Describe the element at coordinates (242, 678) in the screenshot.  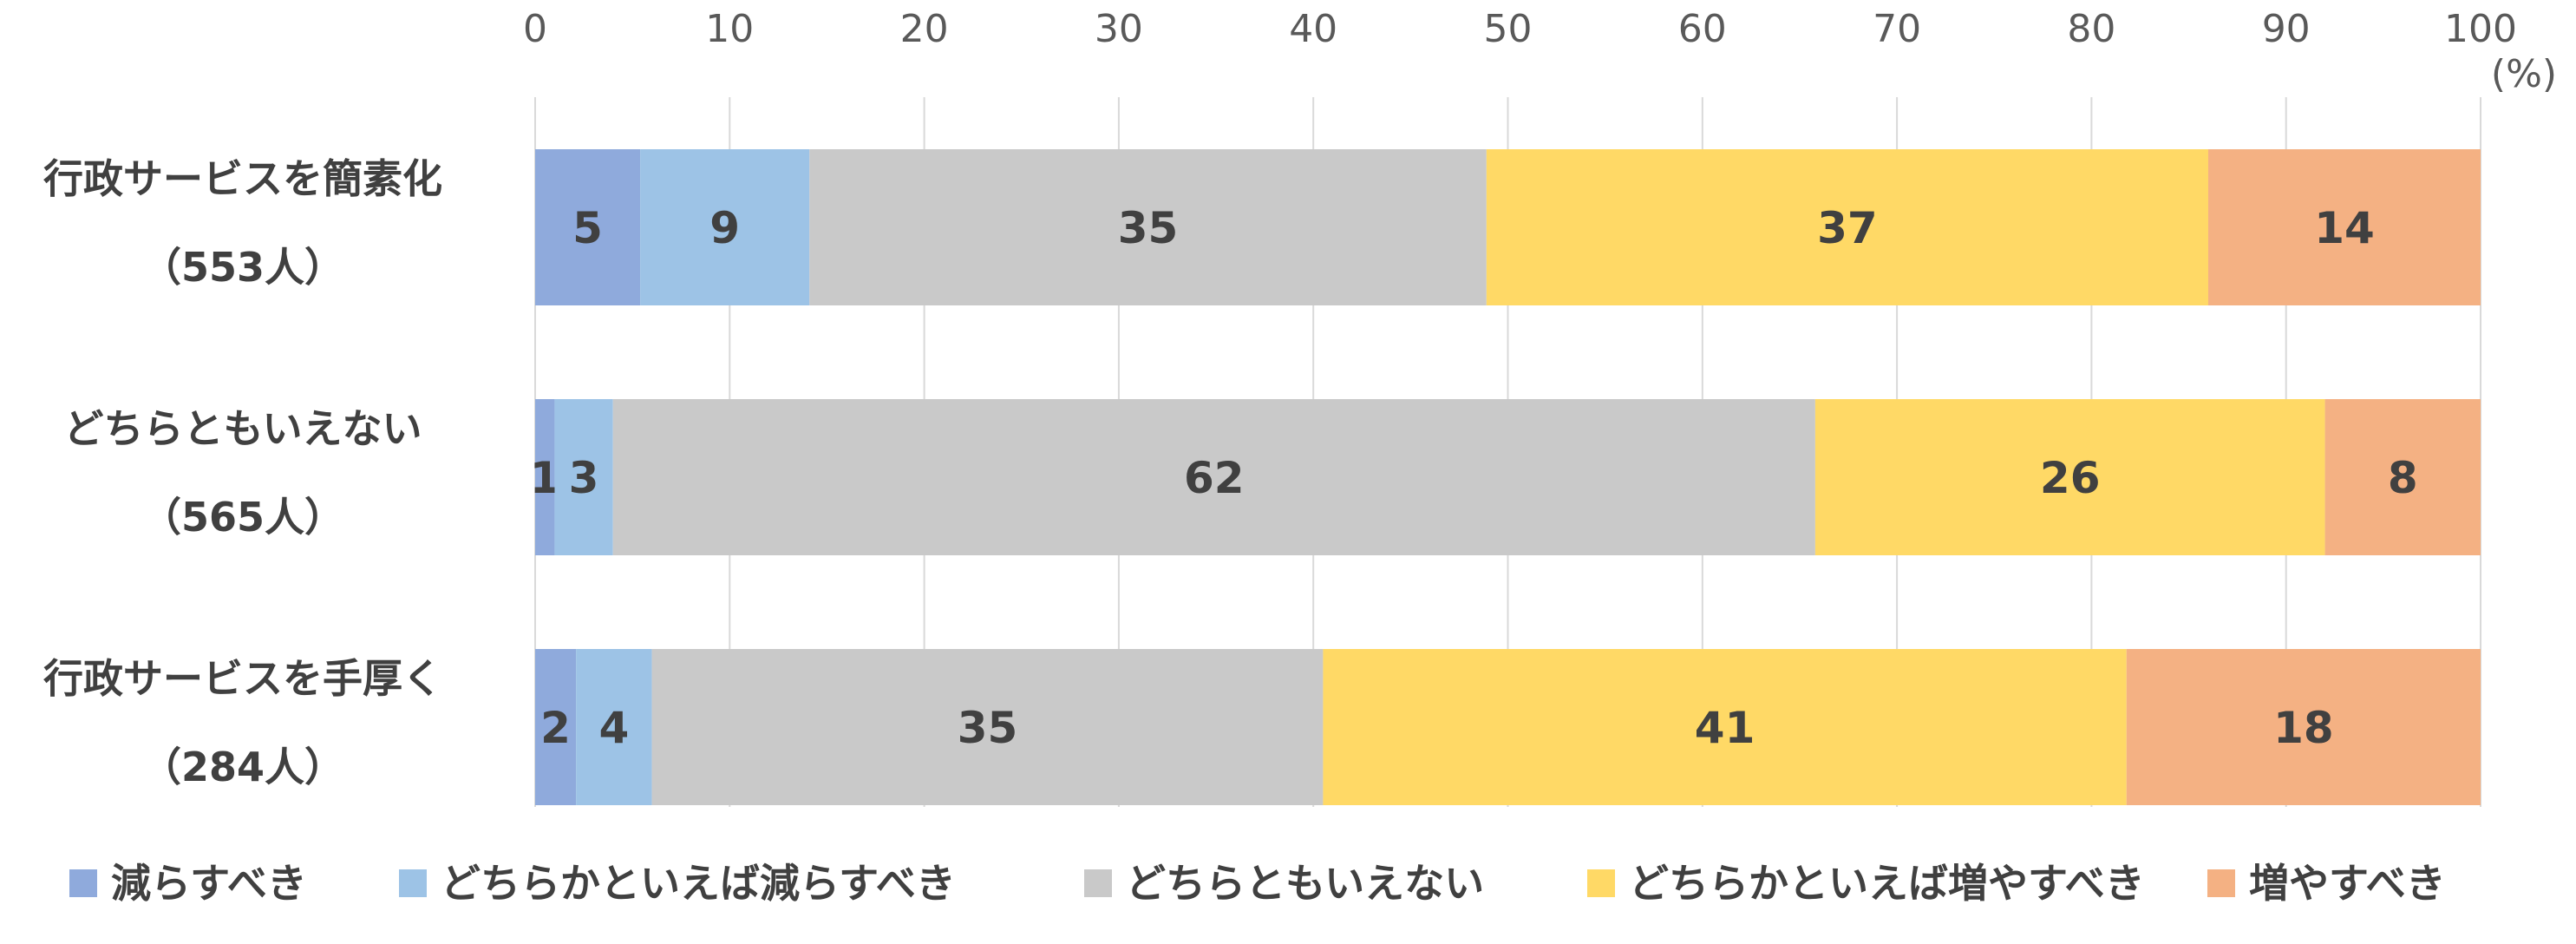
I see `category-label: 行政サービスを手厚く` at that location.